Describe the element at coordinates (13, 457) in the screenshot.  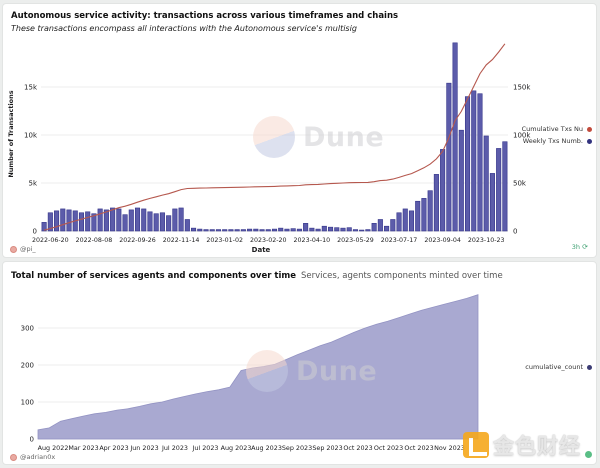
I see `author-avatar` at that location.